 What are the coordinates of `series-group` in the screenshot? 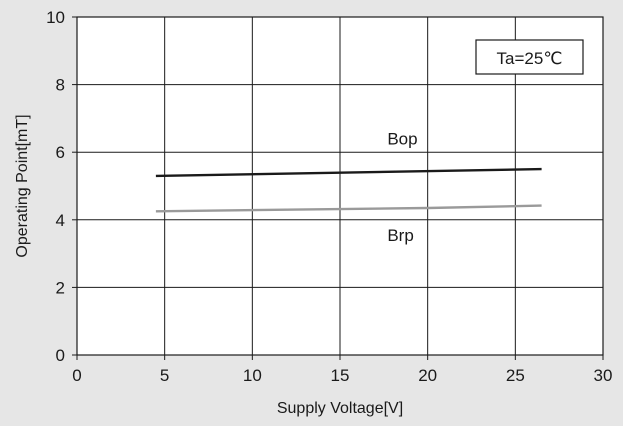 It's located at (348, 190).